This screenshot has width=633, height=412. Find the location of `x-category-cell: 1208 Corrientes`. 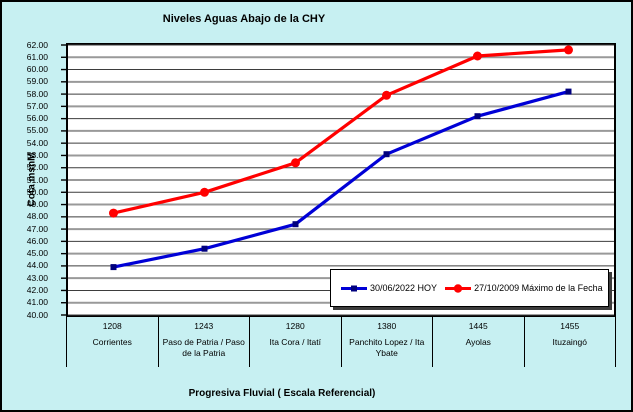

x-category-cell: 1208 Corrientes is located at coordinates (112, 342).